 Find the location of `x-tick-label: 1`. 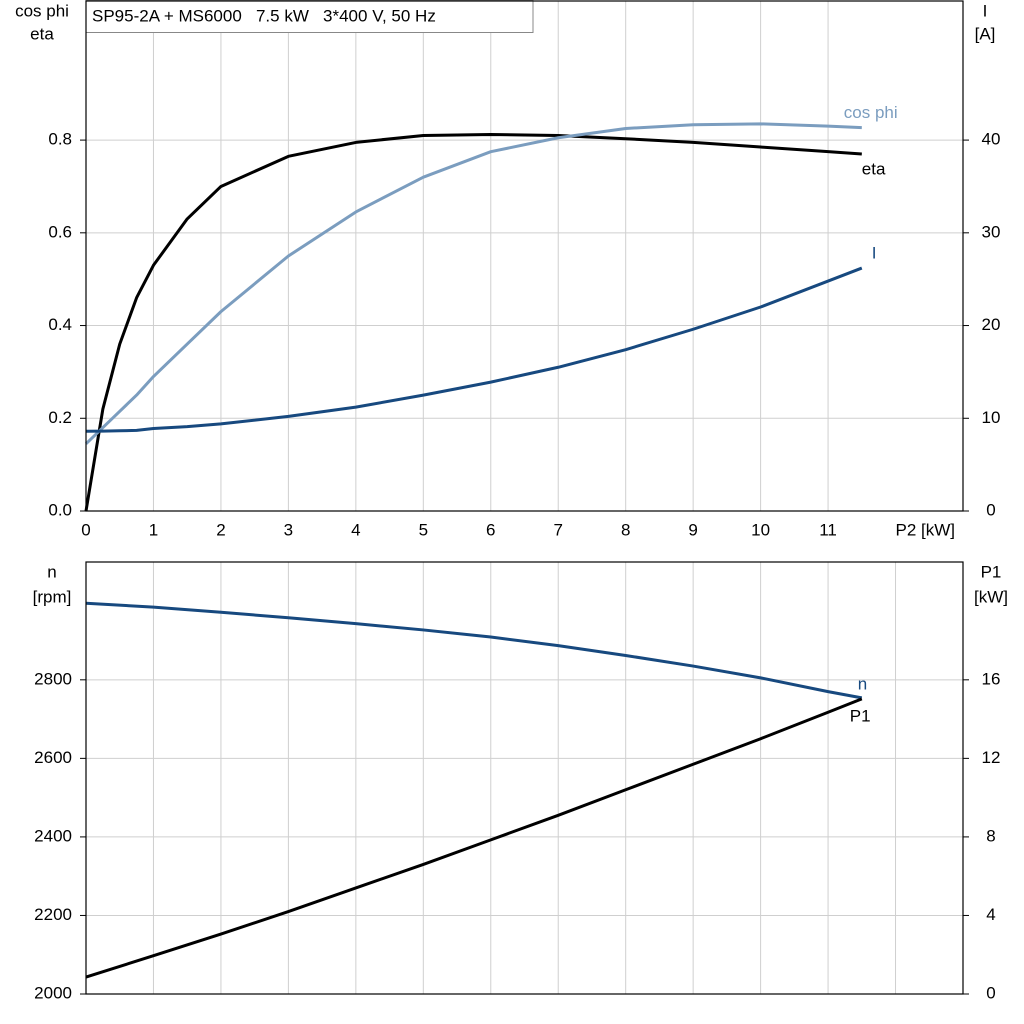

x-tick-label: 1 is located at coordinates (153, 529).